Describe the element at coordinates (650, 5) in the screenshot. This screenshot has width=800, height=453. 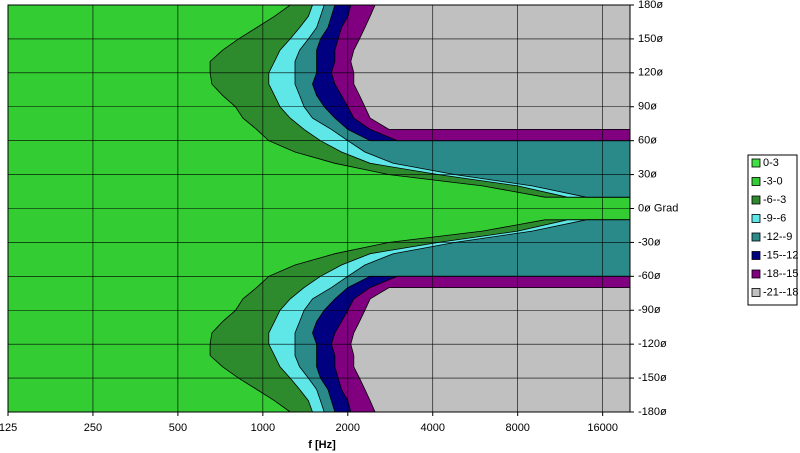
I see `y-tick-label: 180ø` at that location.